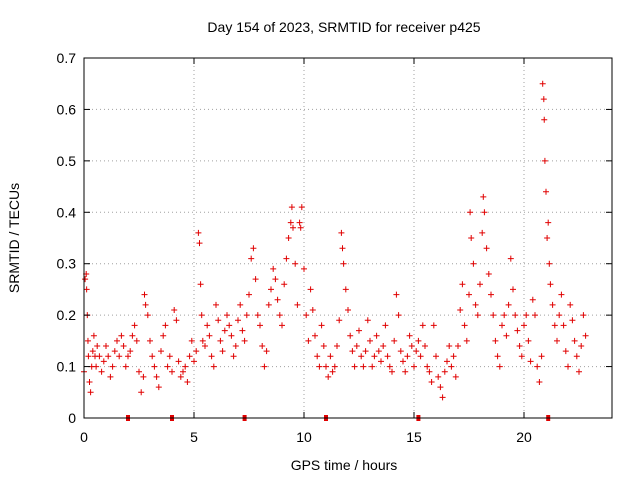 This screenshot has height=480, width=640. What do you see at coordinates (306, 437) in the screenshot?
I see `x-tick-labels: 0 5 10 15 20` at bounding box center [306, 437].